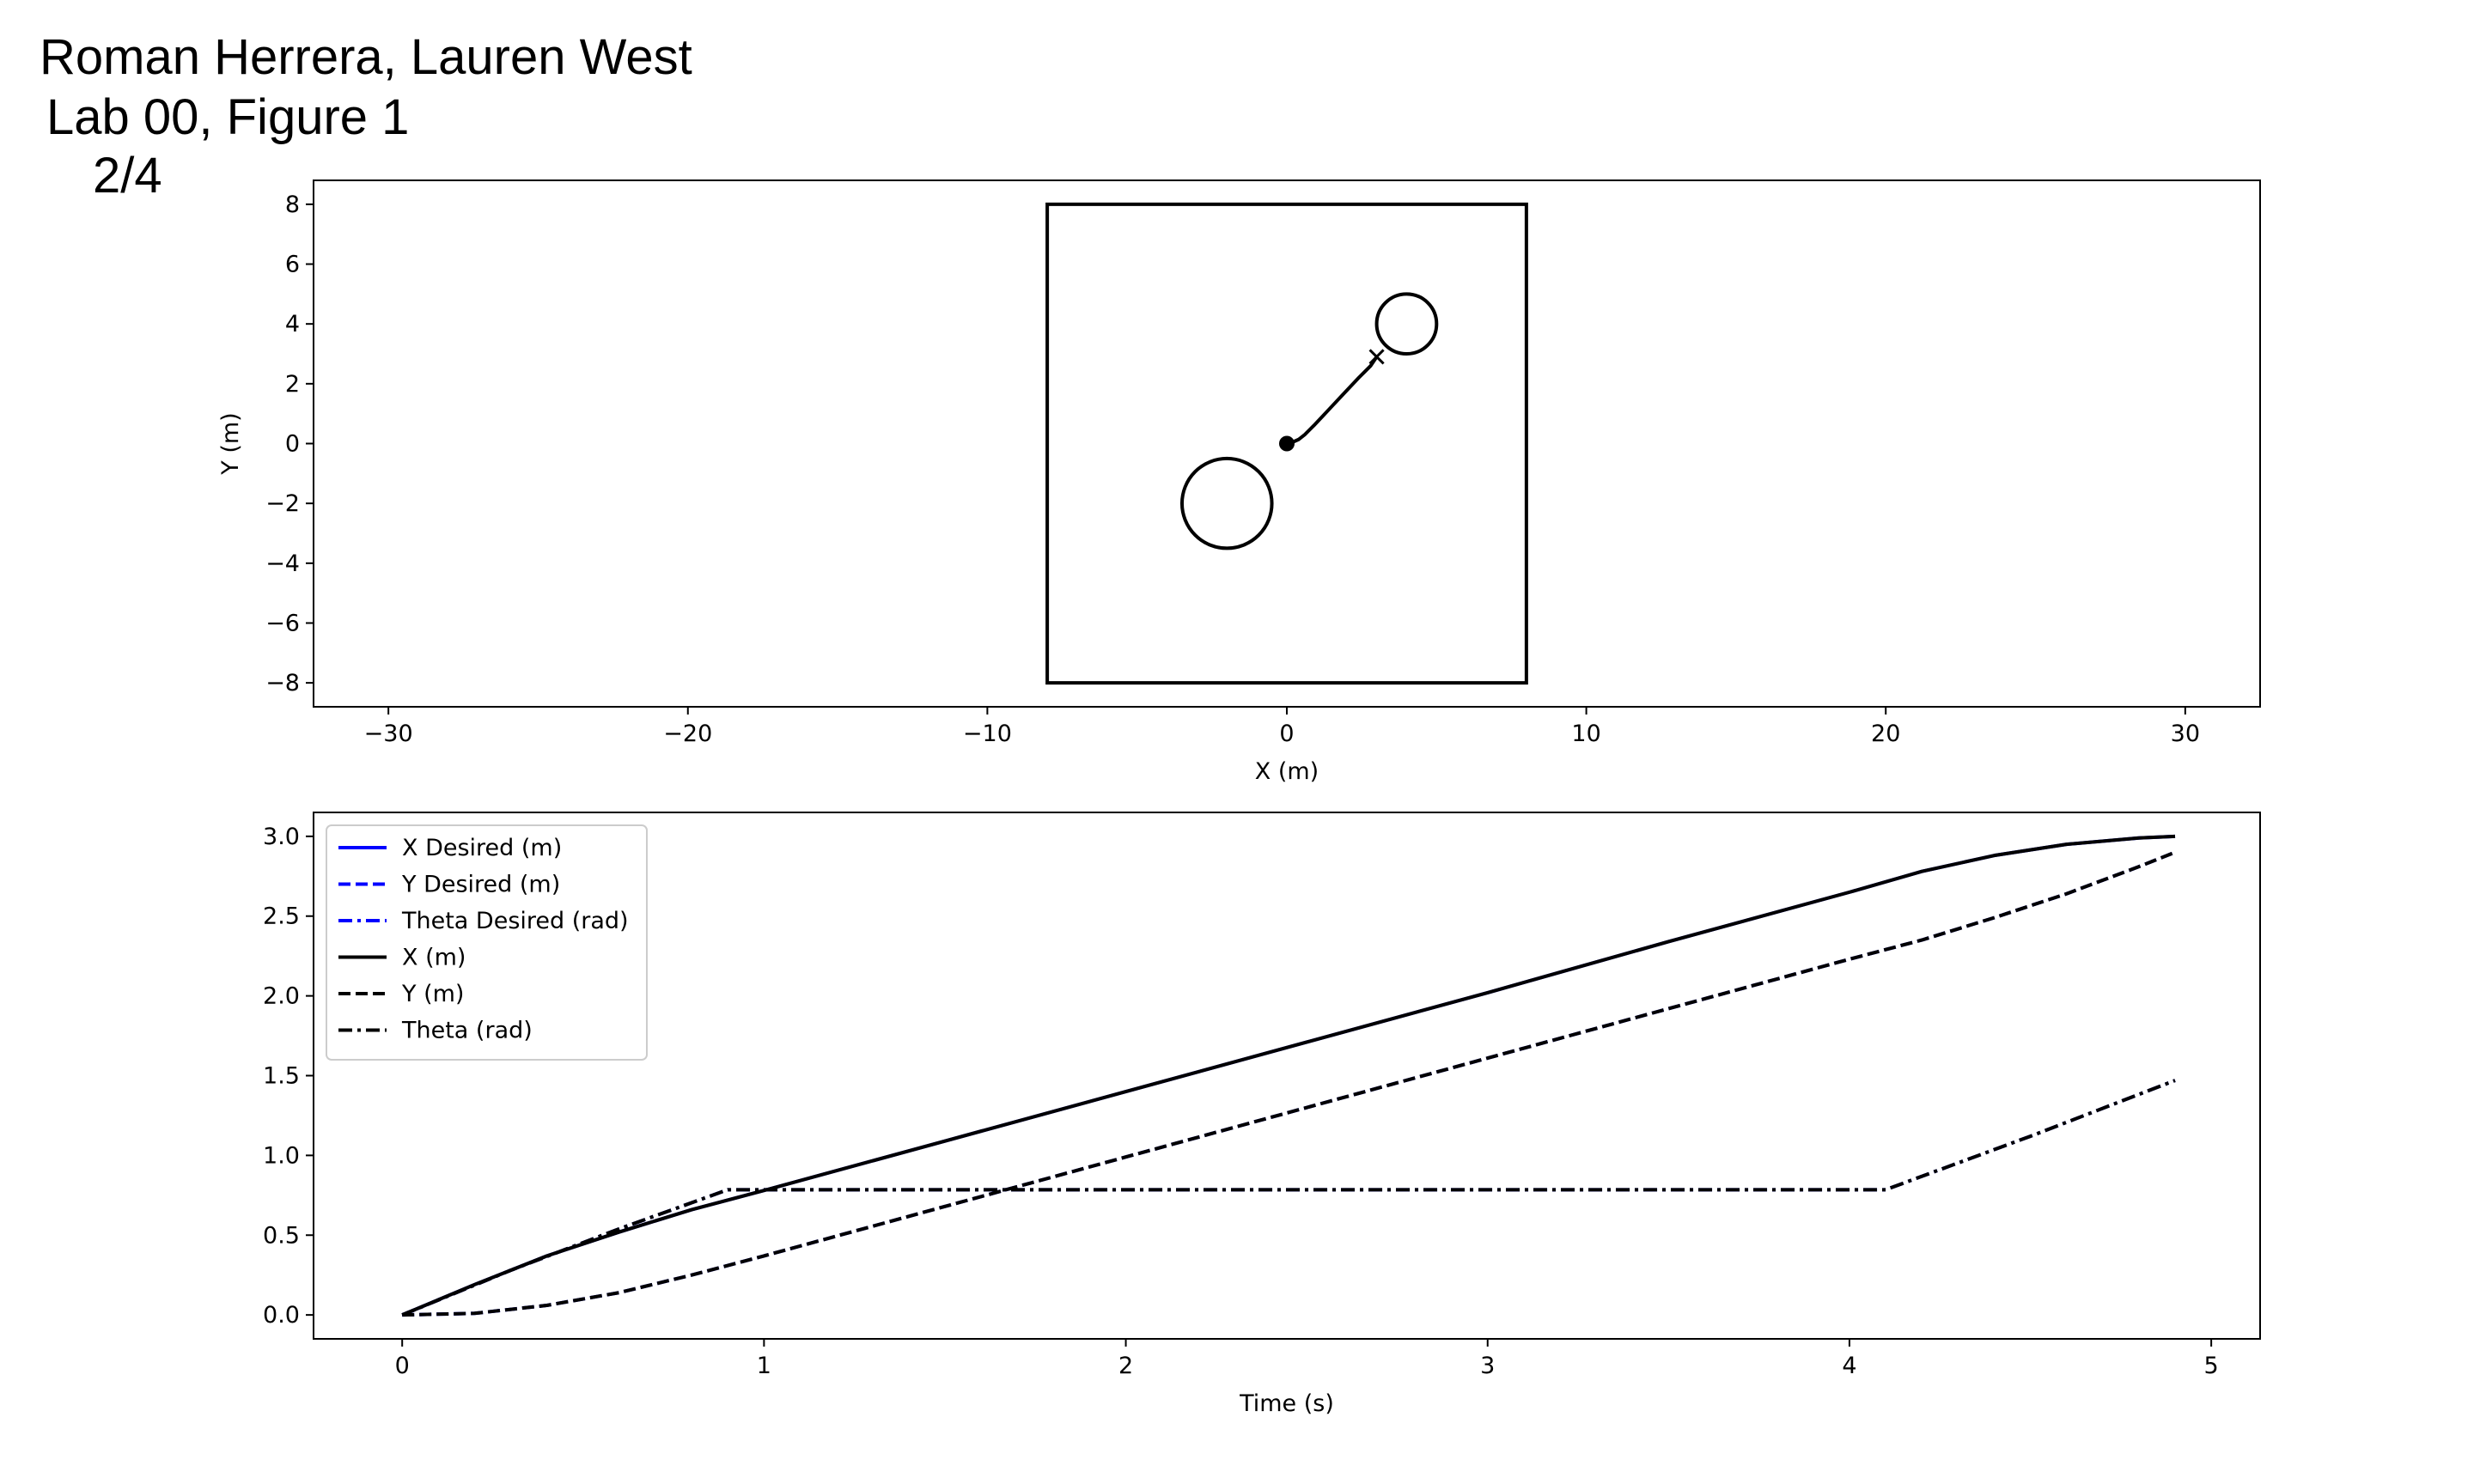  I want to click on legend-label-1: Y Desired (m), so click(480, 885).